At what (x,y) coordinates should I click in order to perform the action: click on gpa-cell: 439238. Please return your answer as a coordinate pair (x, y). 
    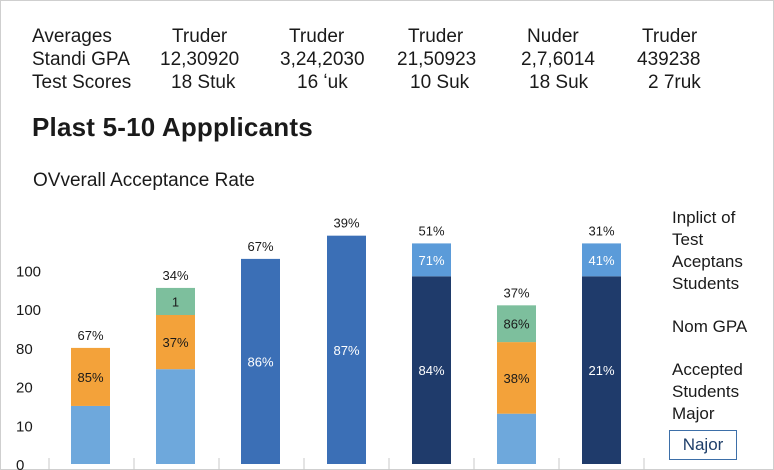
    Looking at the image, I should click on (669, 59).